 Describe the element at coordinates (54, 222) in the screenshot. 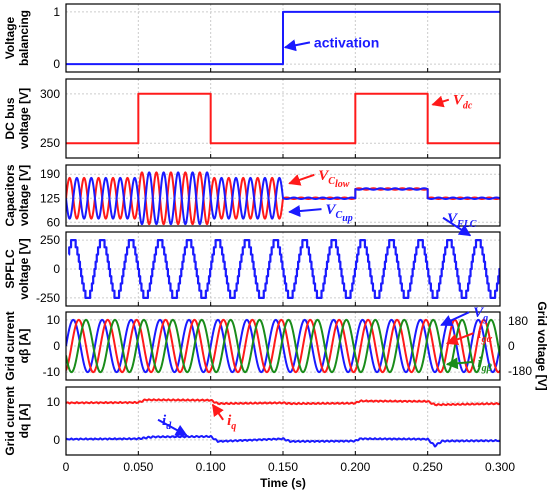

I see `y-tick-label: 60` at that location.